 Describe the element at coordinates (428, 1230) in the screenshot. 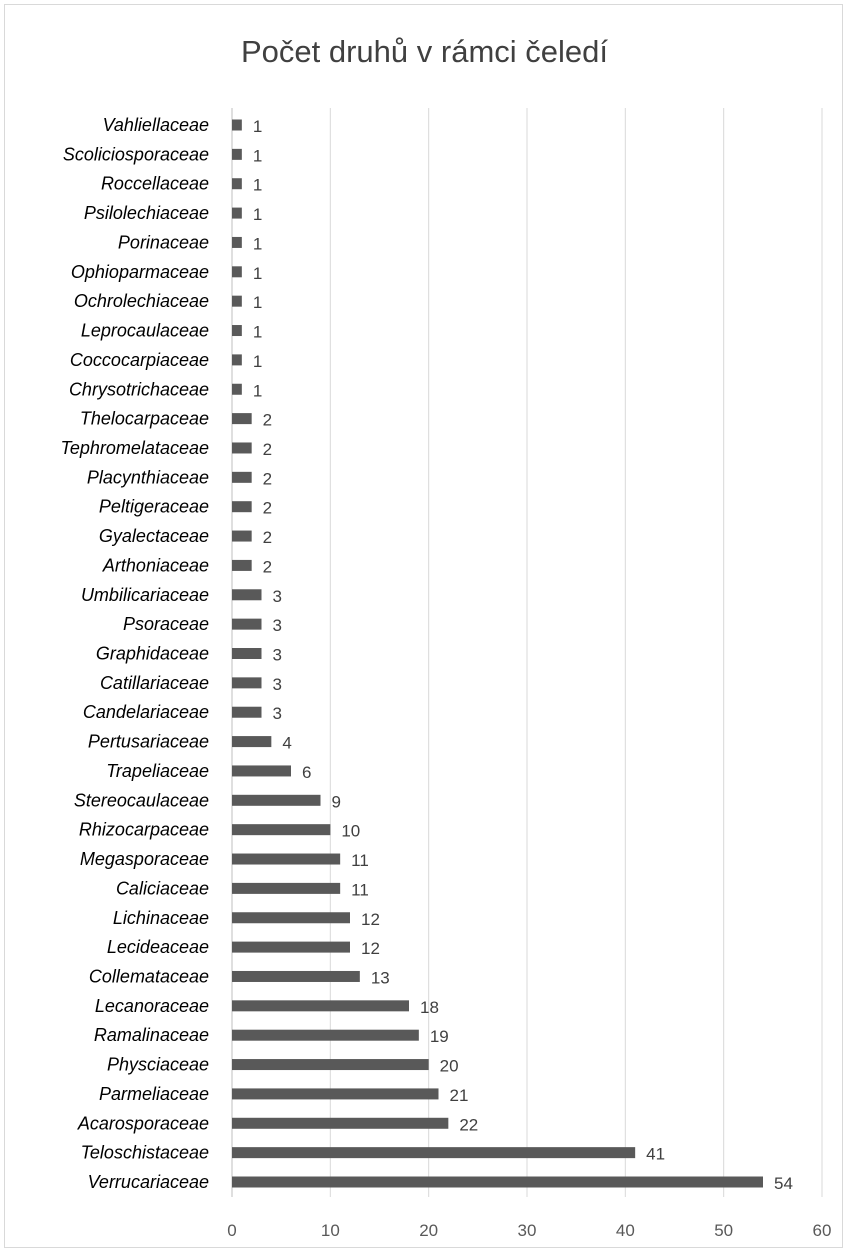

I see `x-tick-label: 20` at that location.